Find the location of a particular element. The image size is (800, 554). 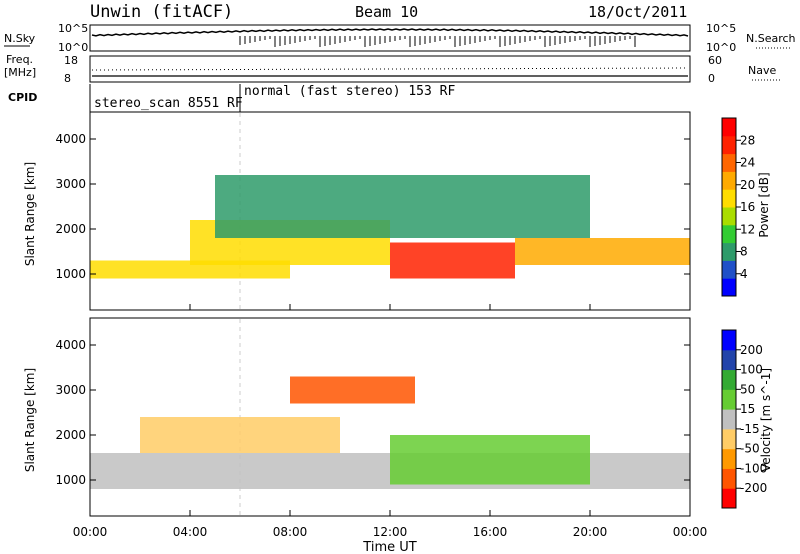

x-tick-label: 20:00 is located at coordinates (590, 532).